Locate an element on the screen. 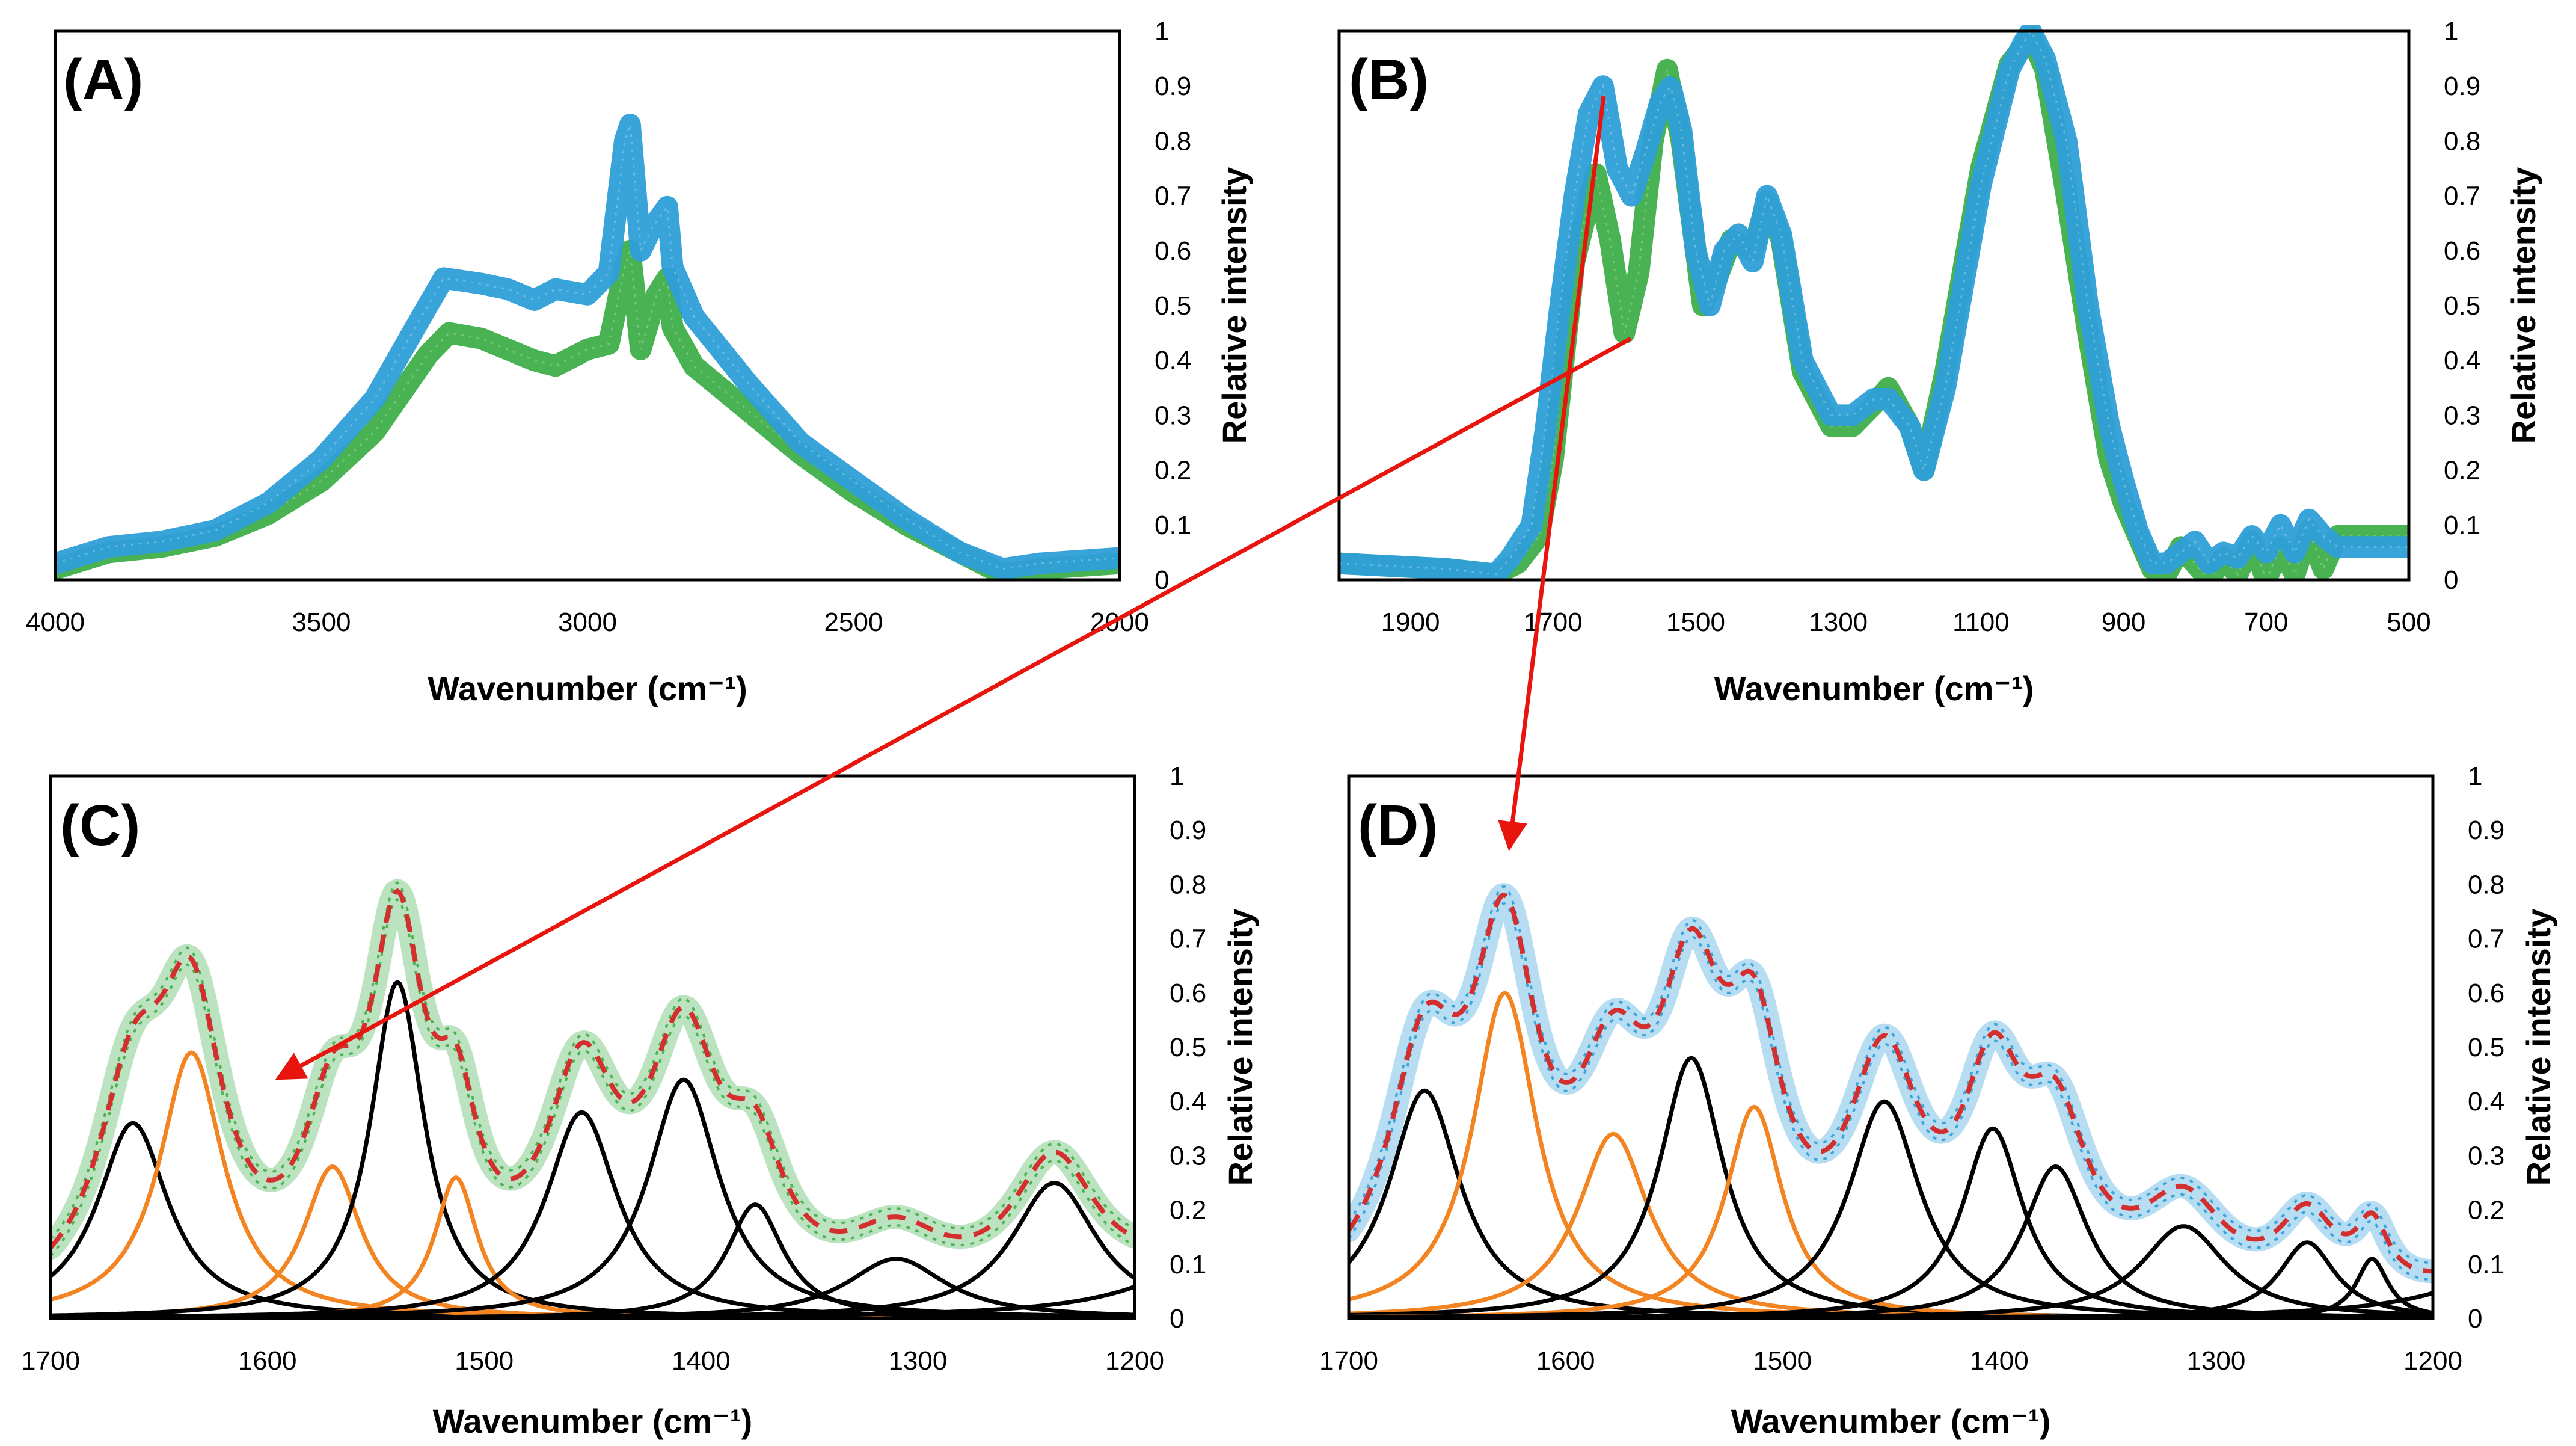 This screenshot has width=2576, height=1446. arrow-b-to-d is located at coordinates (1552, 474).